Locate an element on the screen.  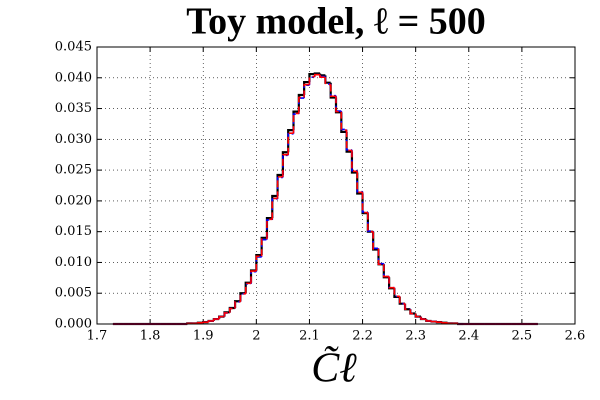
y-tick-label: 0.020 is located at coordinates (73, 200).